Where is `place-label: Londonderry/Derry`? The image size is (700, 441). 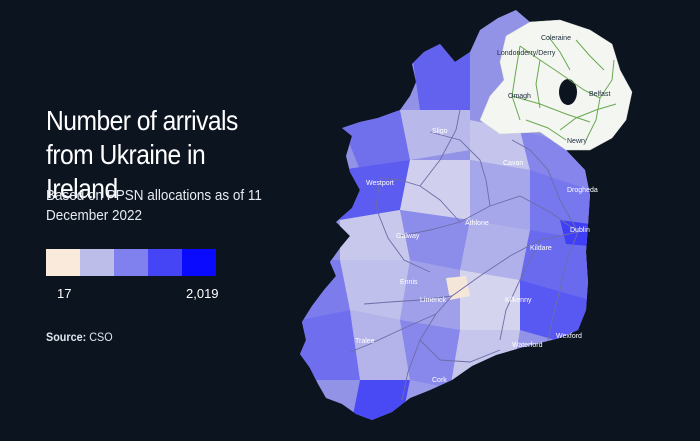 place-label: Londonderry/Derry is located at coordinates (526, 53).